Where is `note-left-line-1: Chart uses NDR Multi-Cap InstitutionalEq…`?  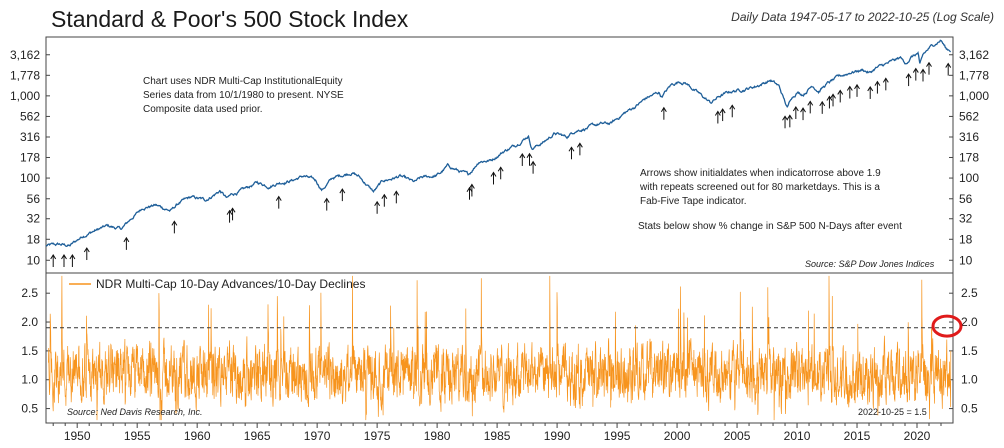 note-left-line-1: Chart uses NDR Multi-Cap InstitutionalEq… is located at coordinates (243, 81).